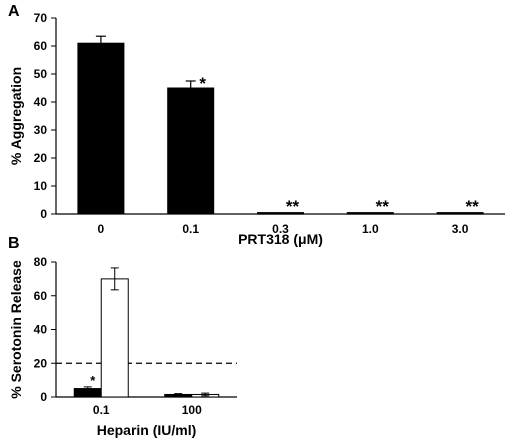  Describe the element at coordinates (14, 243) in the screenshot. I see `panel-label-b: B` at that location.